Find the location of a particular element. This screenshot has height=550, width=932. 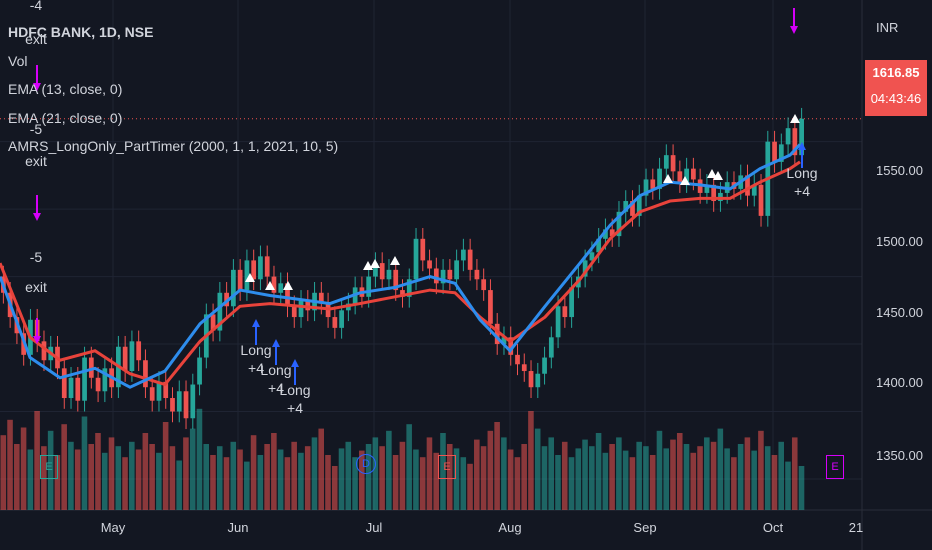

x-axis: May Jun Jul Aug Sep Oct 21 is located at coordinates (432, 530).